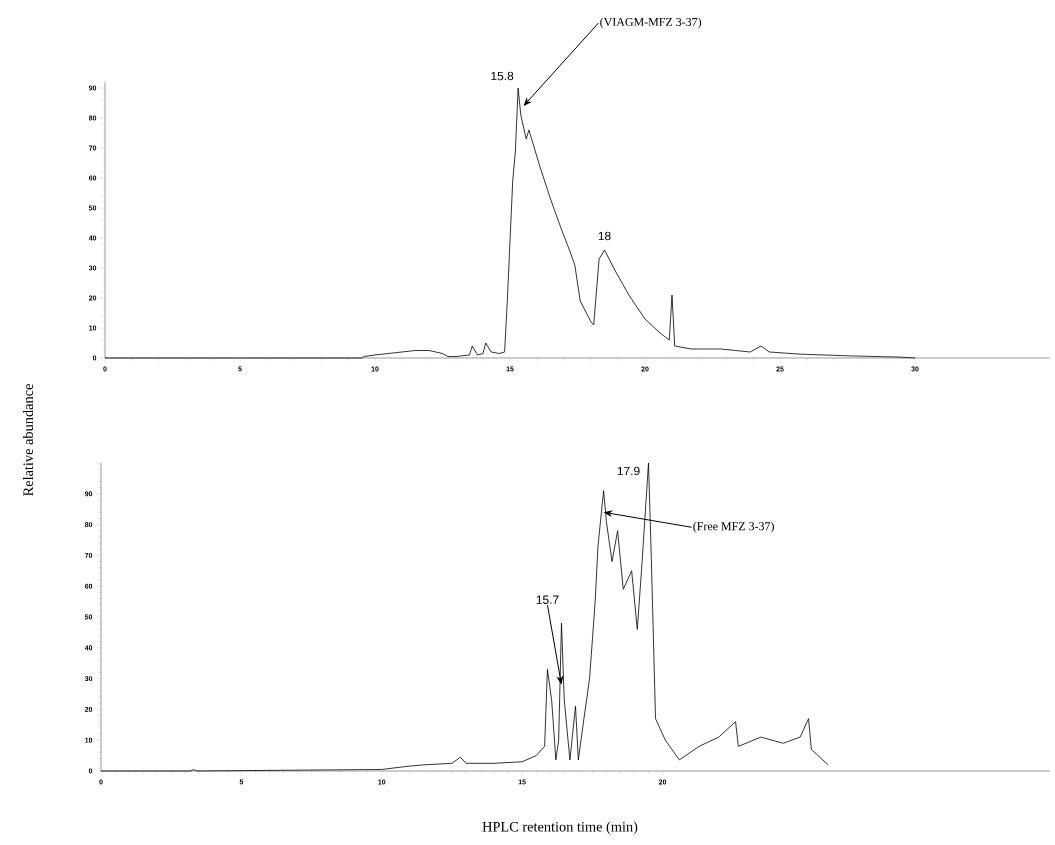 The width and height of the screenshot is (1055, 845). I want to click on annotation: (VIAGM-MFZ 3-37), so click(651, 23).